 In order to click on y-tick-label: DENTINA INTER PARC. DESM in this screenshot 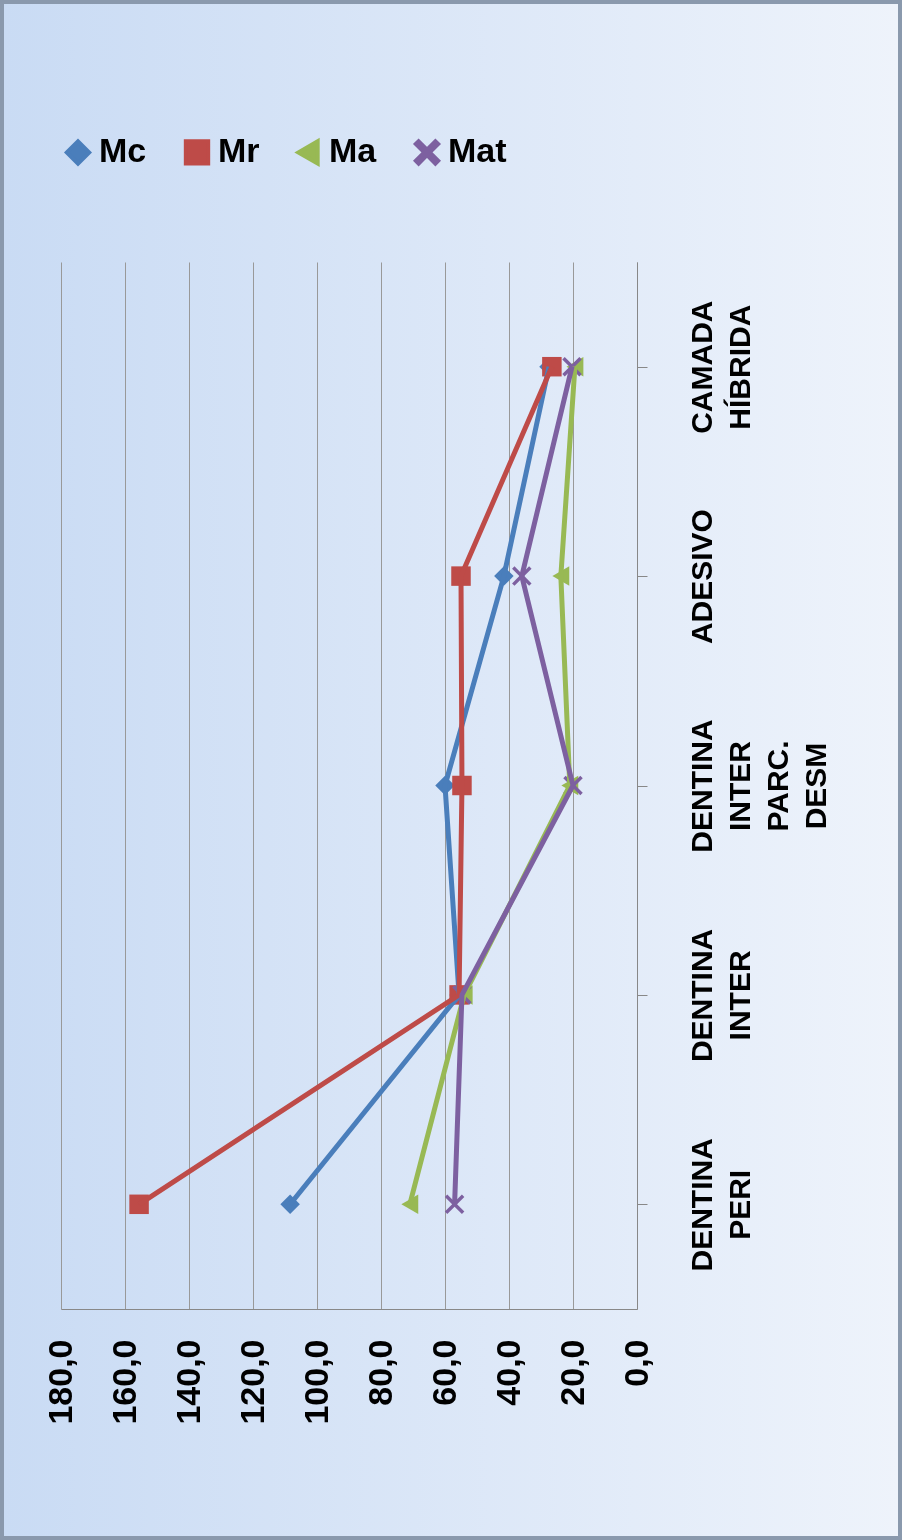, I will do `click(758, 786)`.